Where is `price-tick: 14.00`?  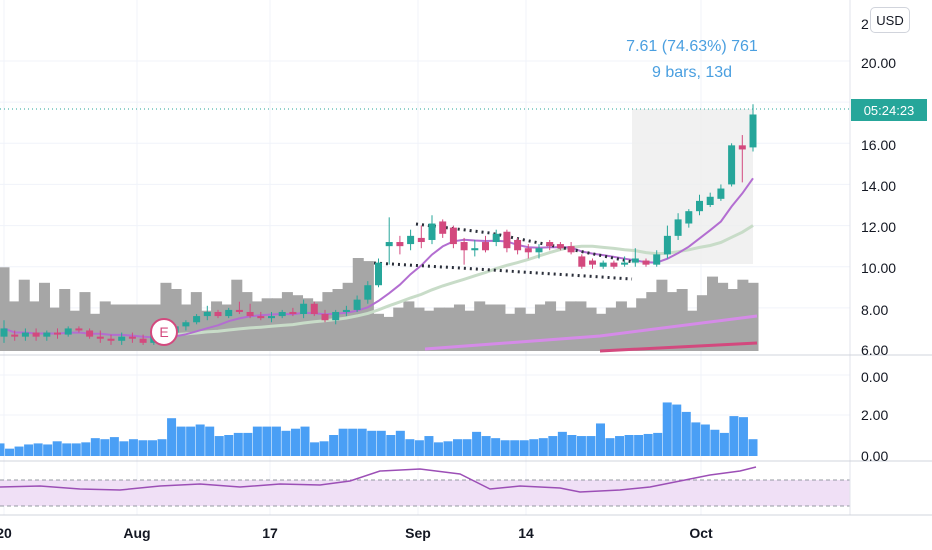 price-tick: 14.00 is located at coordinates (878, 186).